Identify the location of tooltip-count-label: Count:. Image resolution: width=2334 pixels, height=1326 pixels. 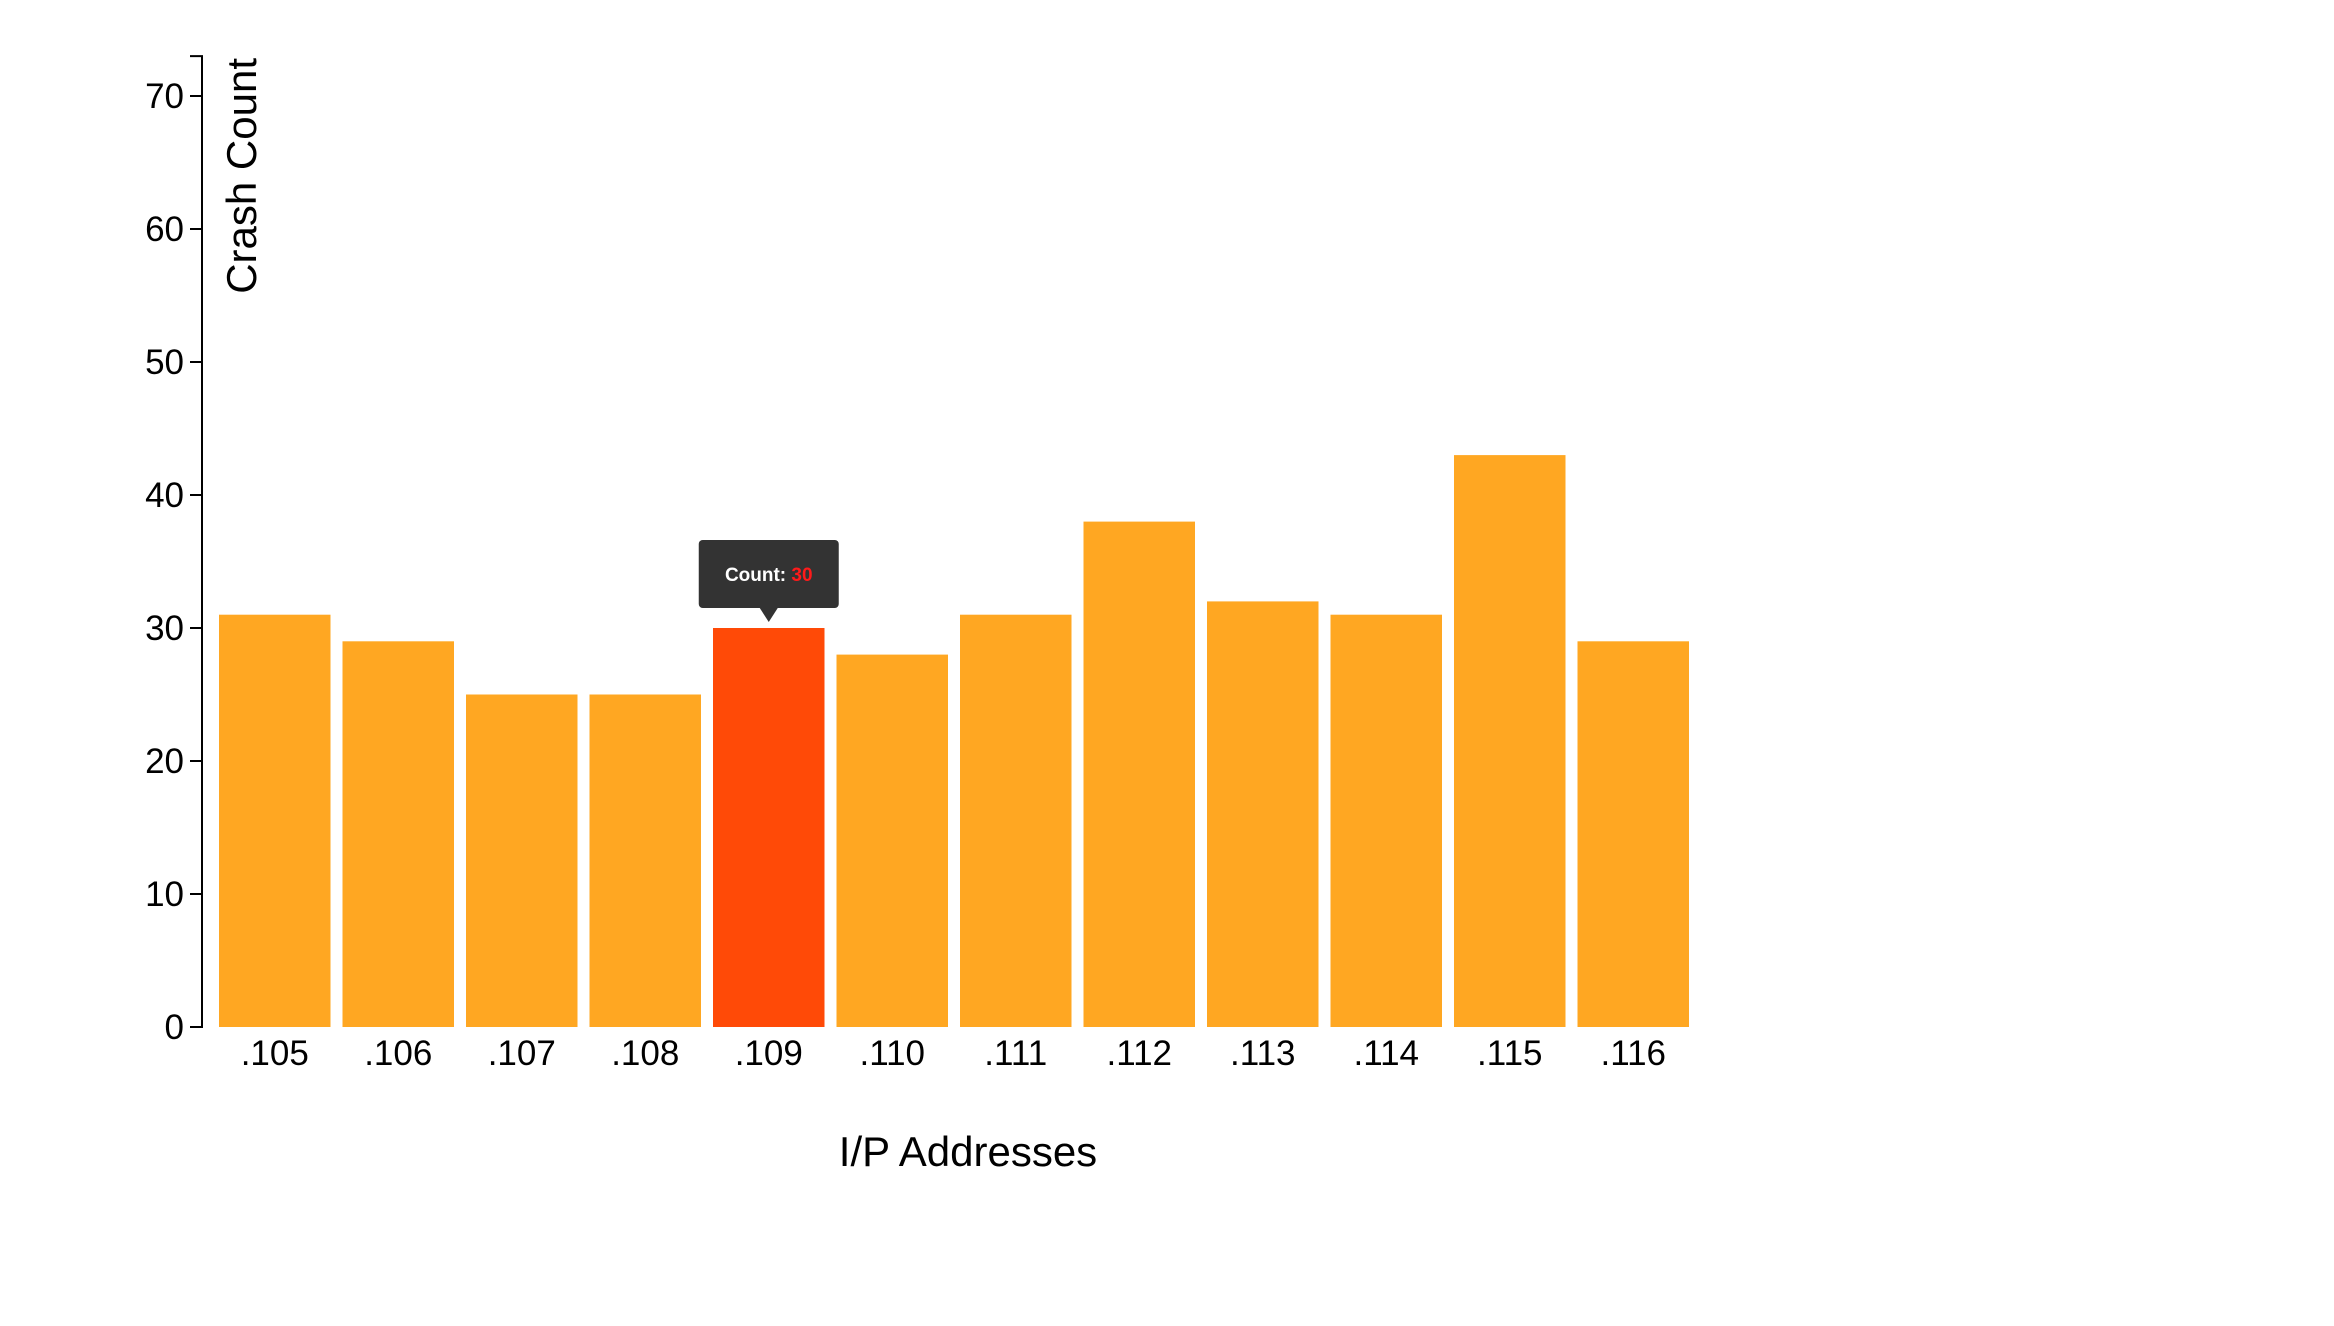
(758, 575).